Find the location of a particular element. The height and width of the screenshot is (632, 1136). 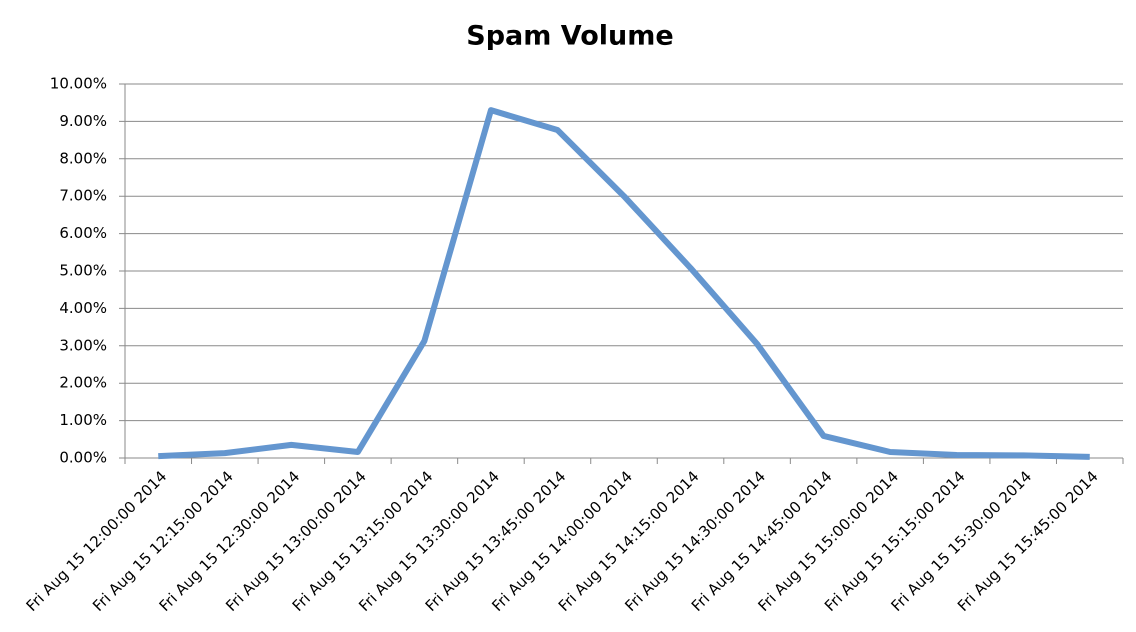

x-tick-label: Fri Aug 15 12:30:00 2014 is located at coordinates (230, 541).